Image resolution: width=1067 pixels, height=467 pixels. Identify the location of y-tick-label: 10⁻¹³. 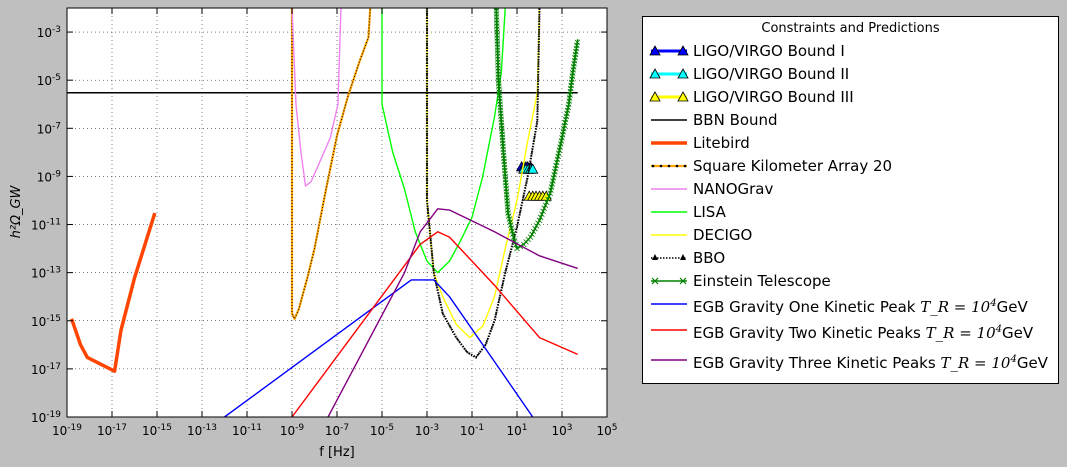
(46, 273).